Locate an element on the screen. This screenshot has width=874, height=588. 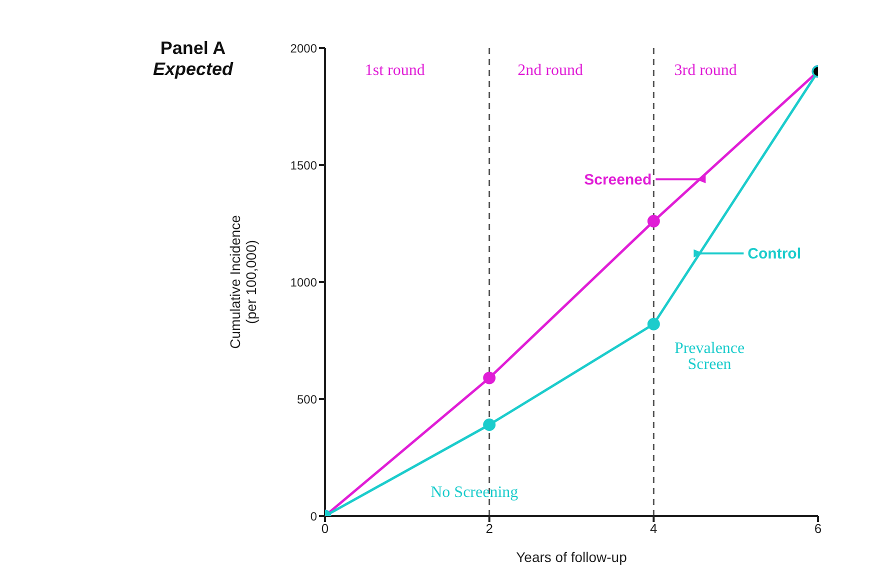
x-axis-title: Years of follow-up is located at coordinates (572, 557).